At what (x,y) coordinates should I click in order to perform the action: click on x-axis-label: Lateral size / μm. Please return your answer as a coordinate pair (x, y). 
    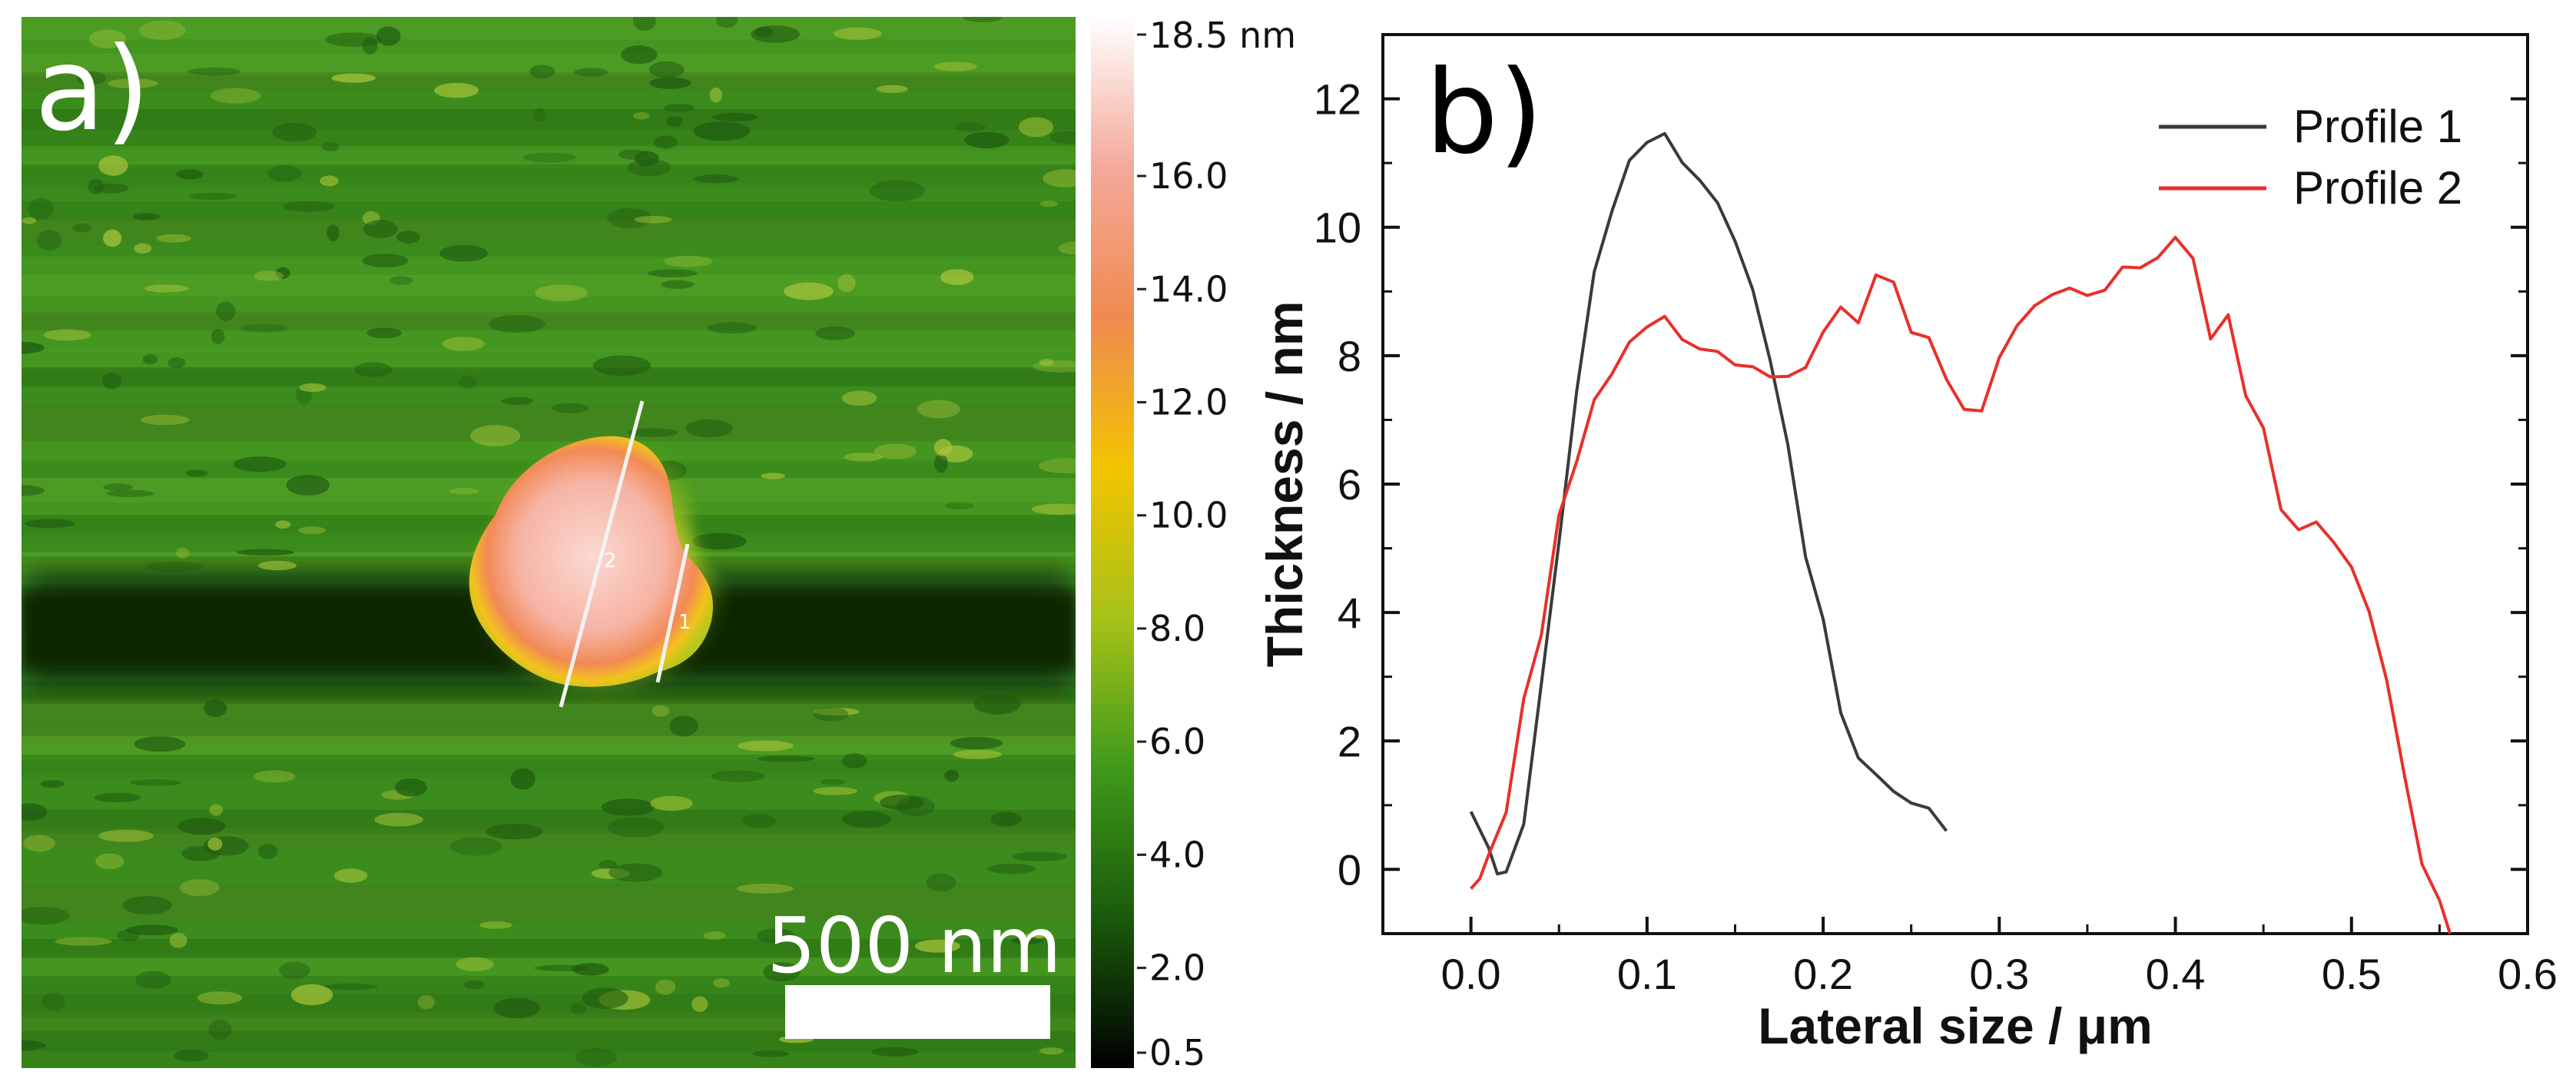
    Looking at the image, I should click on (1955, 1025).